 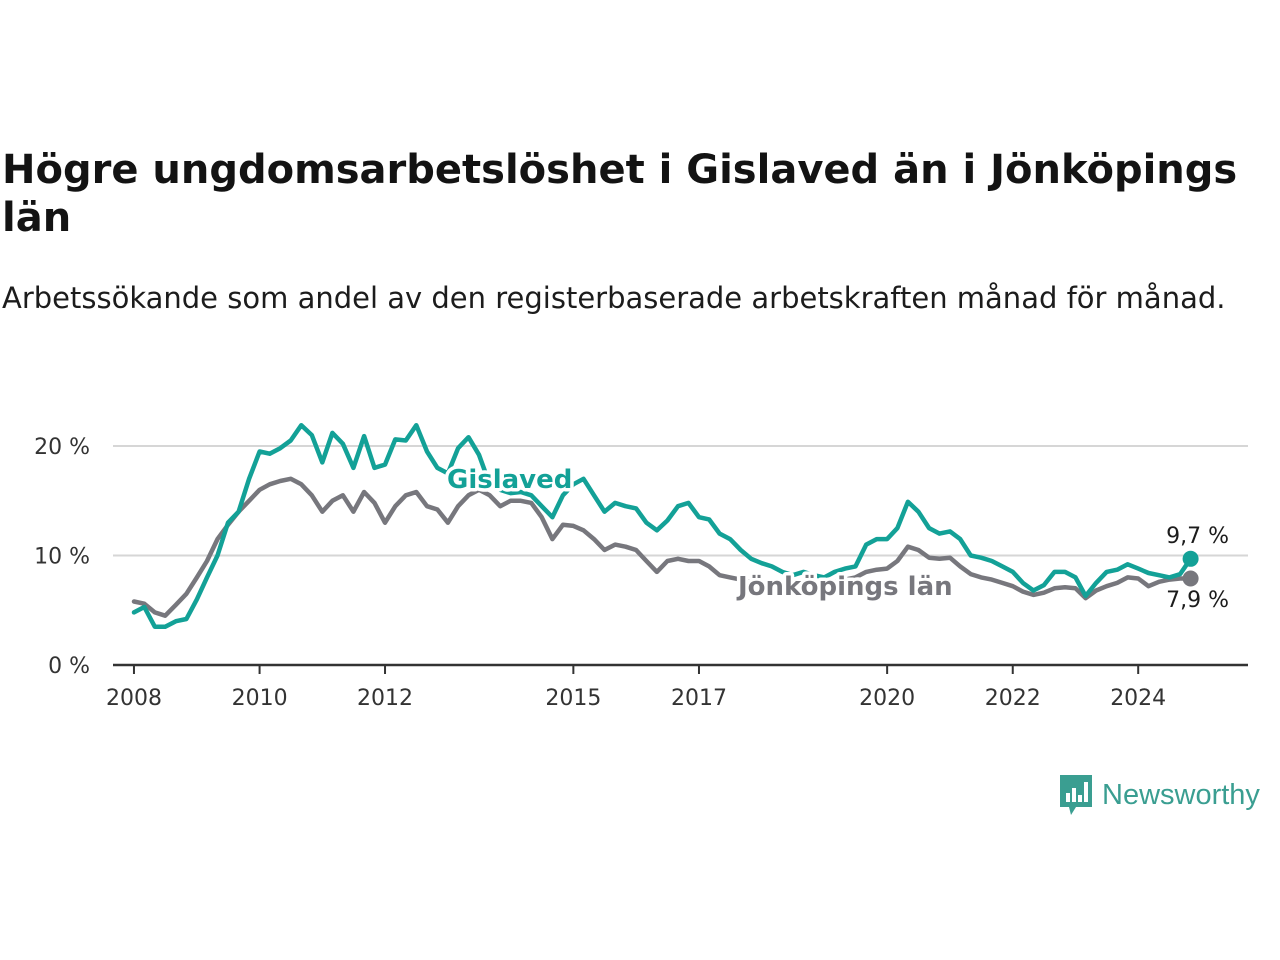 What do you see at coordinates (385, 698) in the screenshot?
I see `x-tick-label: 2012` at bounding box center [385, 698].